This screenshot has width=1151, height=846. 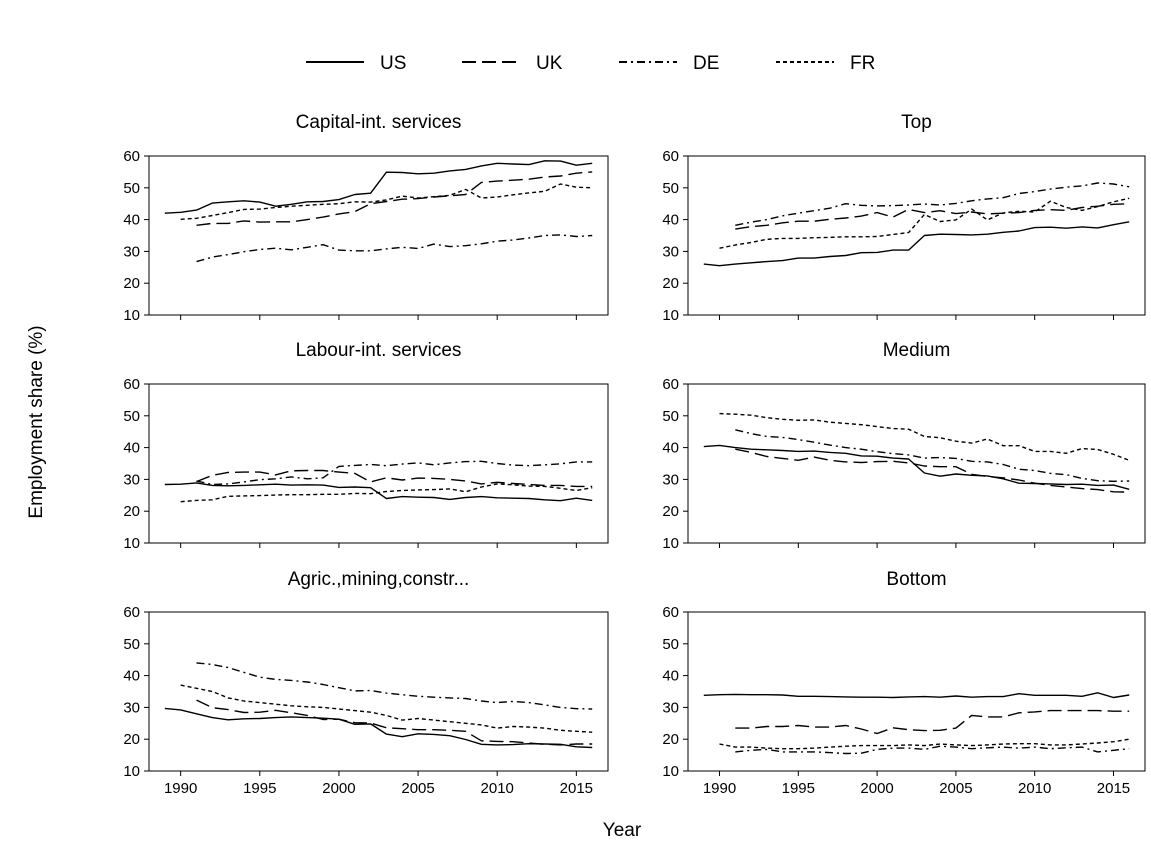 What do you see at coordinates (916, 579) in the screenshot?
I see `panel-title: Bottom` at bounding box center [916, 579].